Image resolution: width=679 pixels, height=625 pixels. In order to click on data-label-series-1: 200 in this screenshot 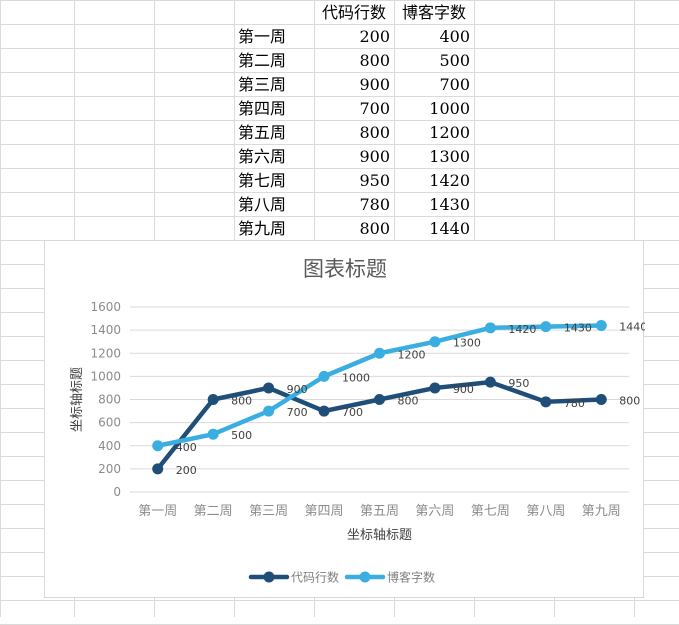, I will do `click(186, 470)`.